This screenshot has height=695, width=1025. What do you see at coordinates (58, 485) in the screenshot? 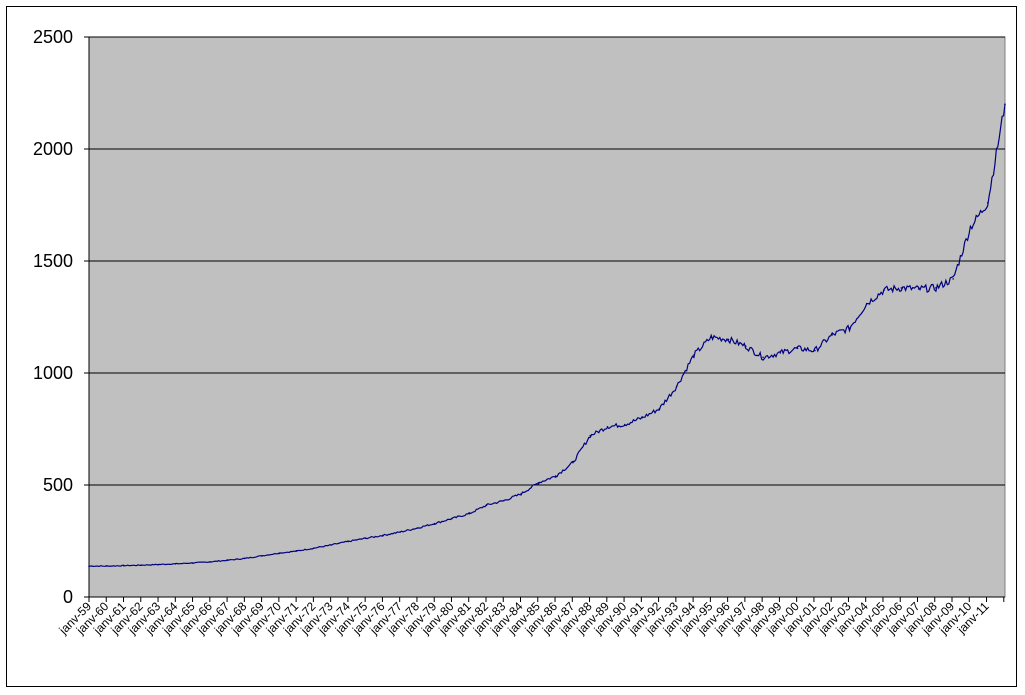
I see `y-tick-label: 500` at bounding box center [58, 485].